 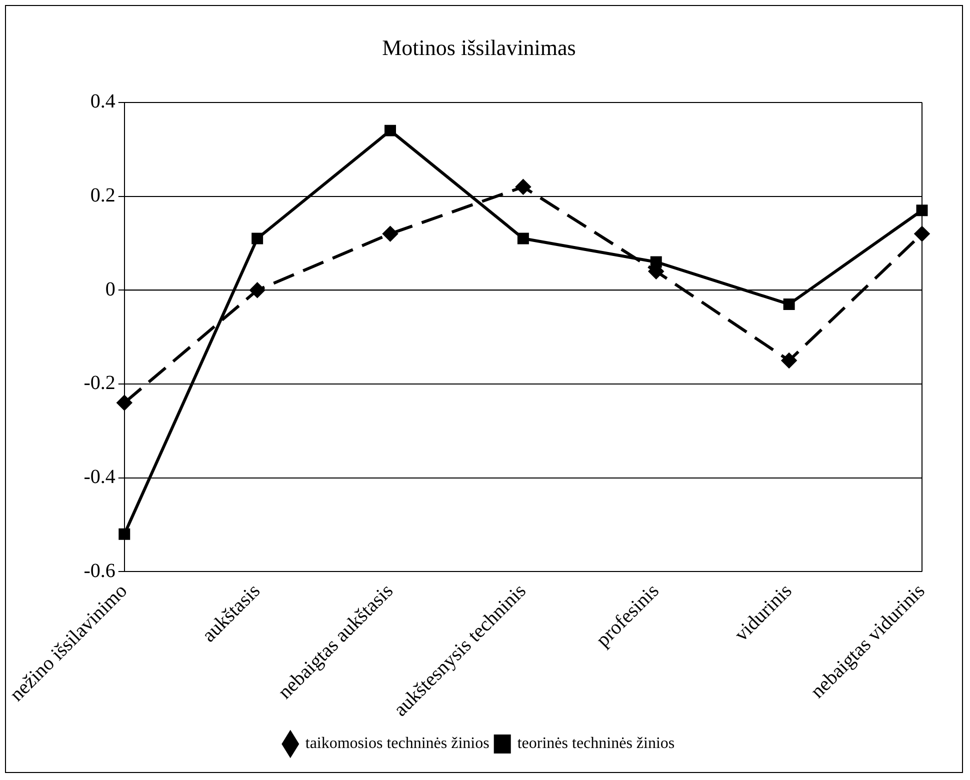 What do you see at coordinates (479, 47) in the screenshot?
I see `chart-title: Motinos išsilavinimas` at bounding box center [479, 47].